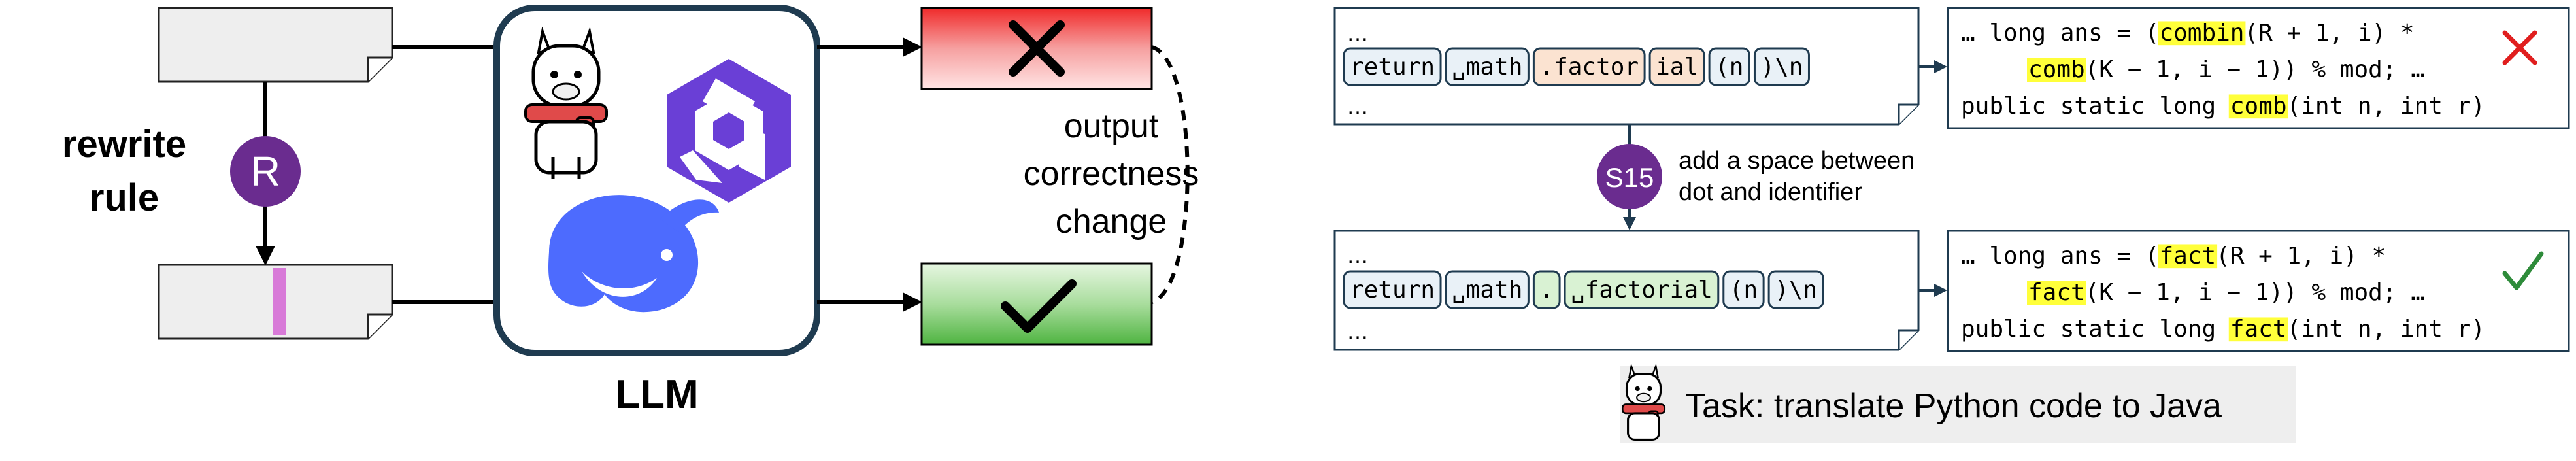  I want to click on top-input-token-text: return, so click(1393, 67).